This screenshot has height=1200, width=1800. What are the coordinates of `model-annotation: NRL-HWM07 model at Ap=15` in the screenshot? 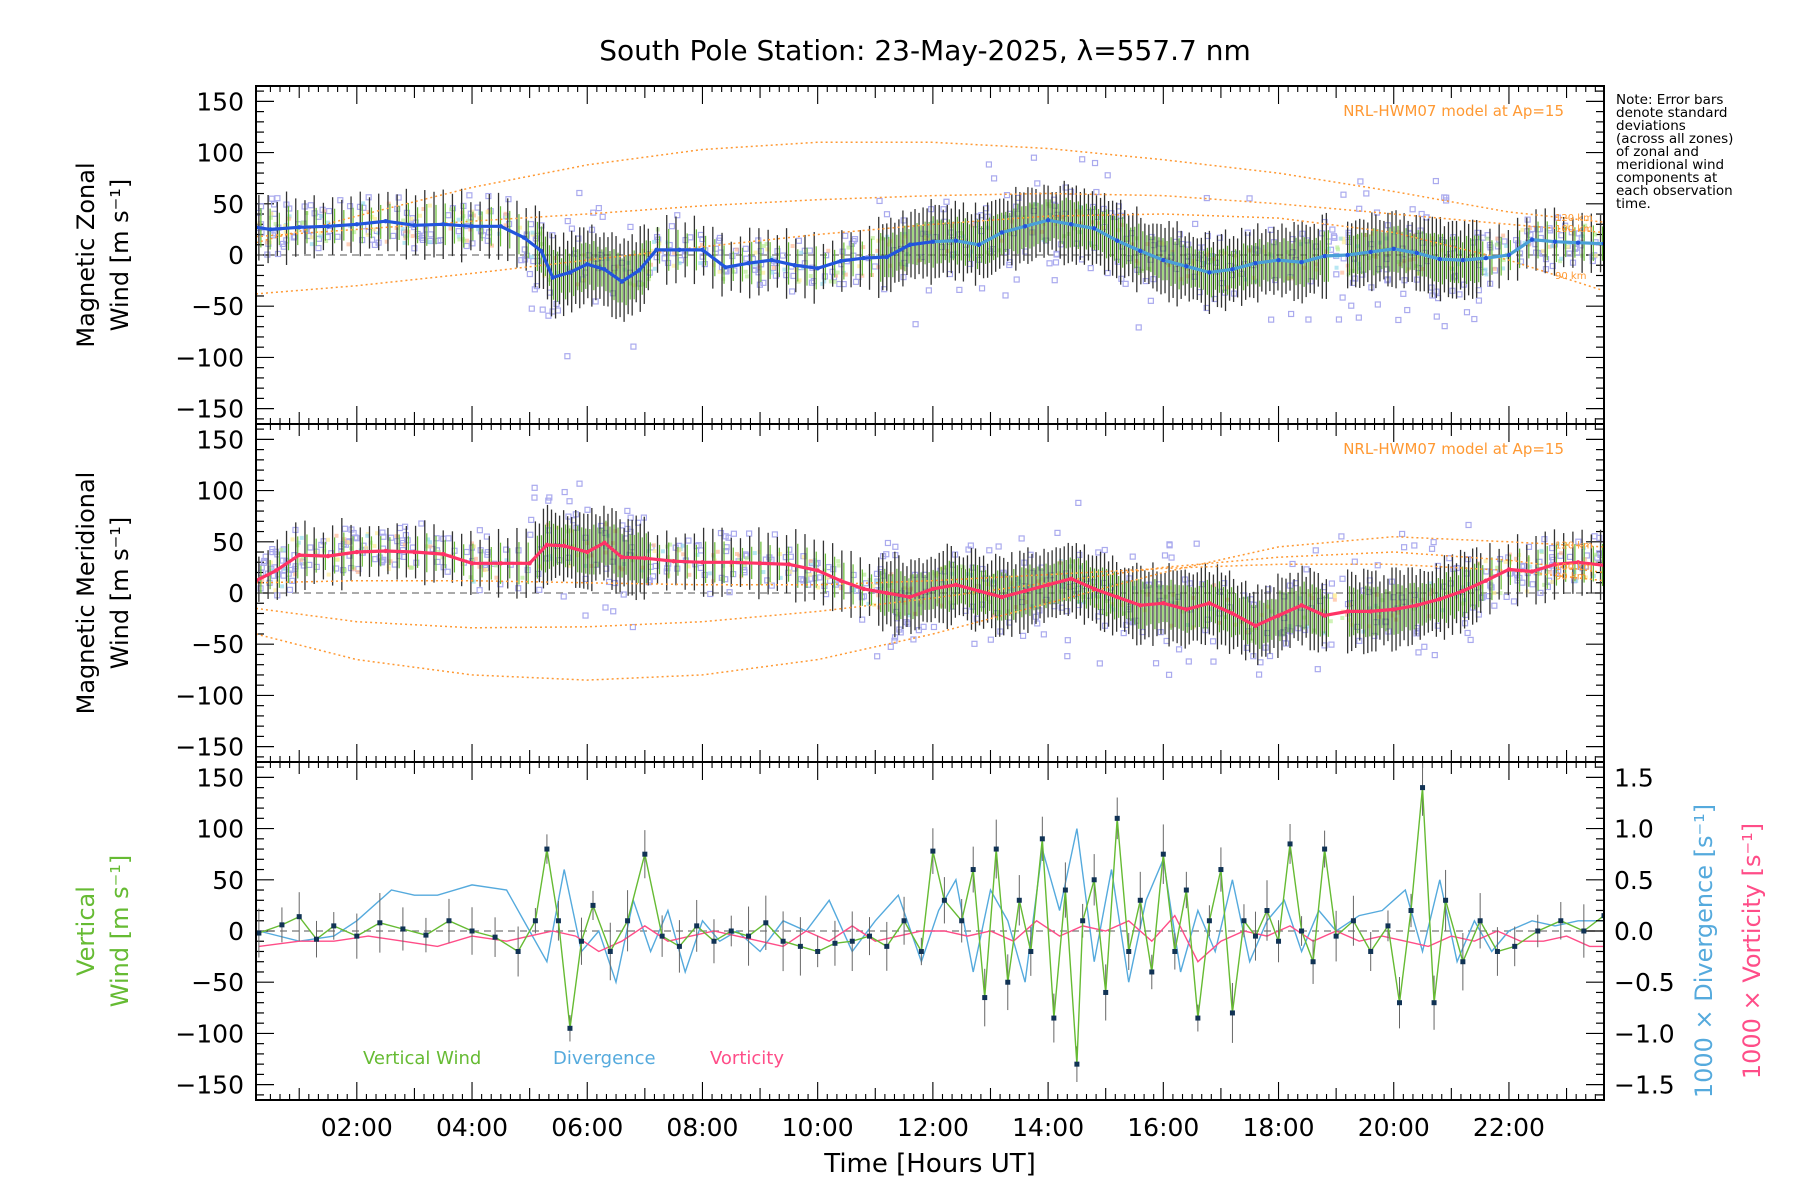 It's located at (1453, 111).